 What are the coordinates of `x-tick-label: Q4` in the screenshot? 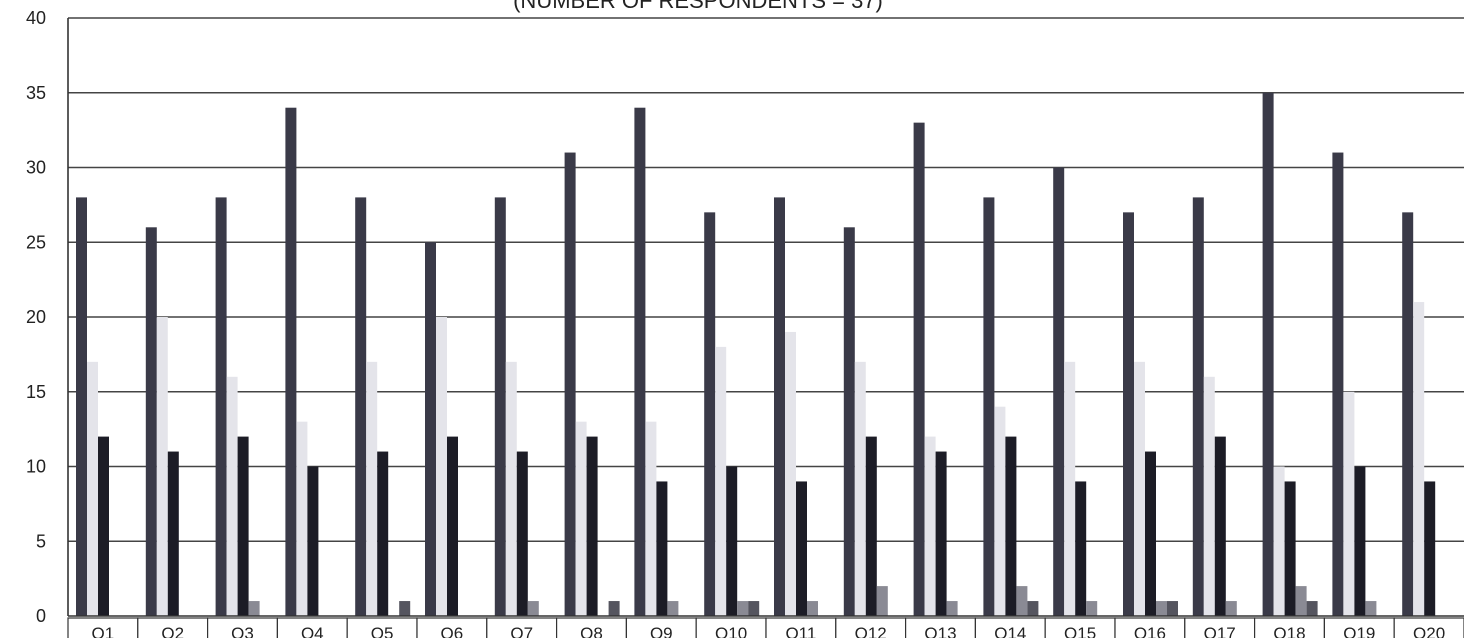 It's located at (312, 631).